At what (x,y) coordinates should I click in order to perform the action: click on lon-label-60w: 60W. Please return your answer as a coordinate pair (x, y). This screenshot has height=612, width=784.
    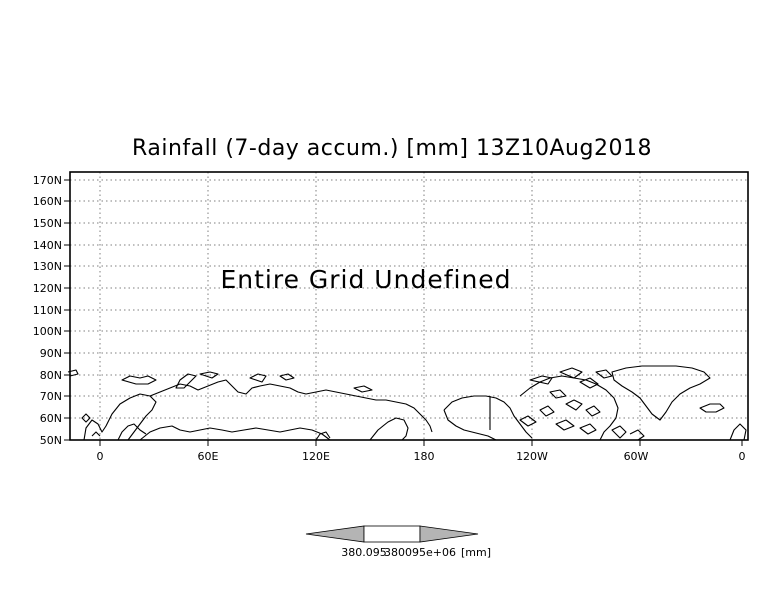
    Looking at the image, I should click on (636, 456).